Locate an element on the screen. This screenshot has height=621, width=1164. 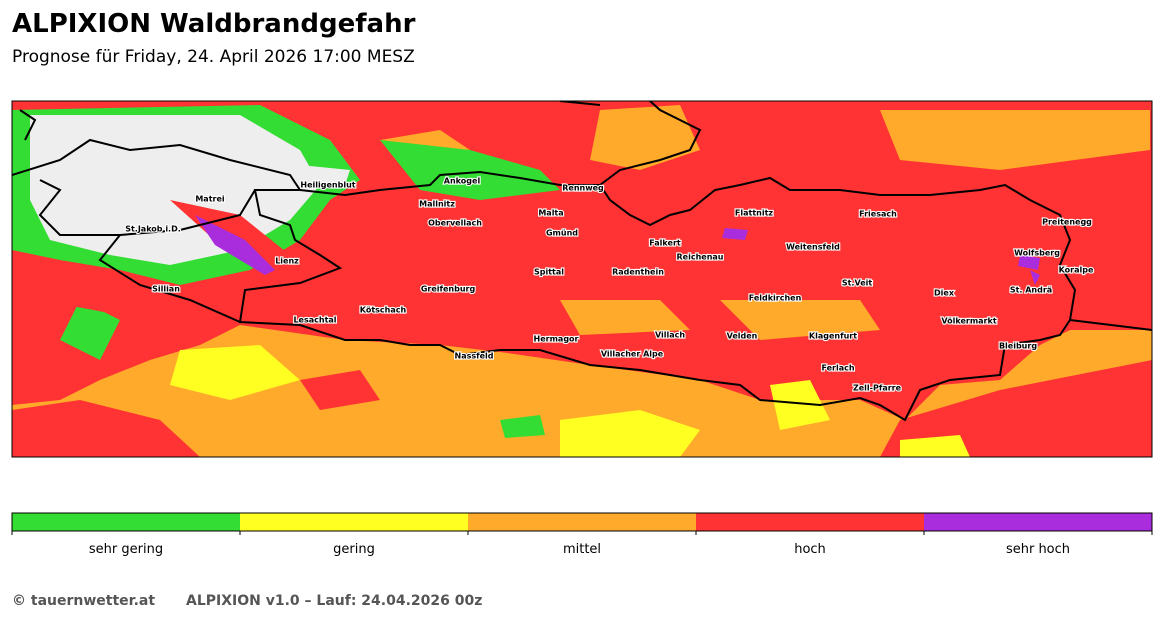
place-label: Villacher Alpe is located at coordinates (632, 354).